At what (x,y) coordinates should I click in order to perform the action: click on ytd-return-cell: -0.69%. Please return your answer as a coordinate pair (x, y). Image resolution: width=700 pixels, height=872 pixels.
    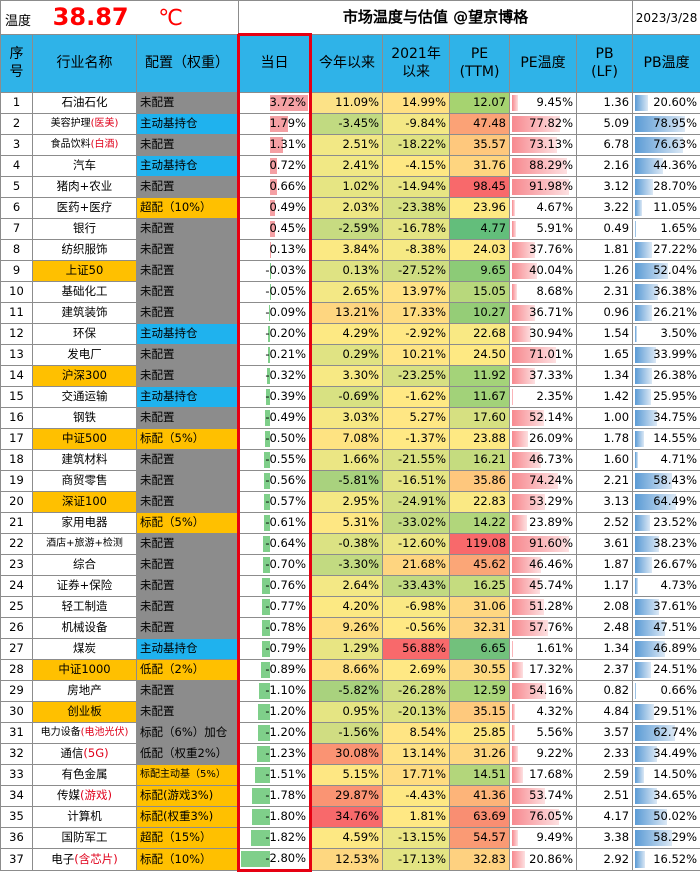
    Looking at the image, I should click on (347, 397).